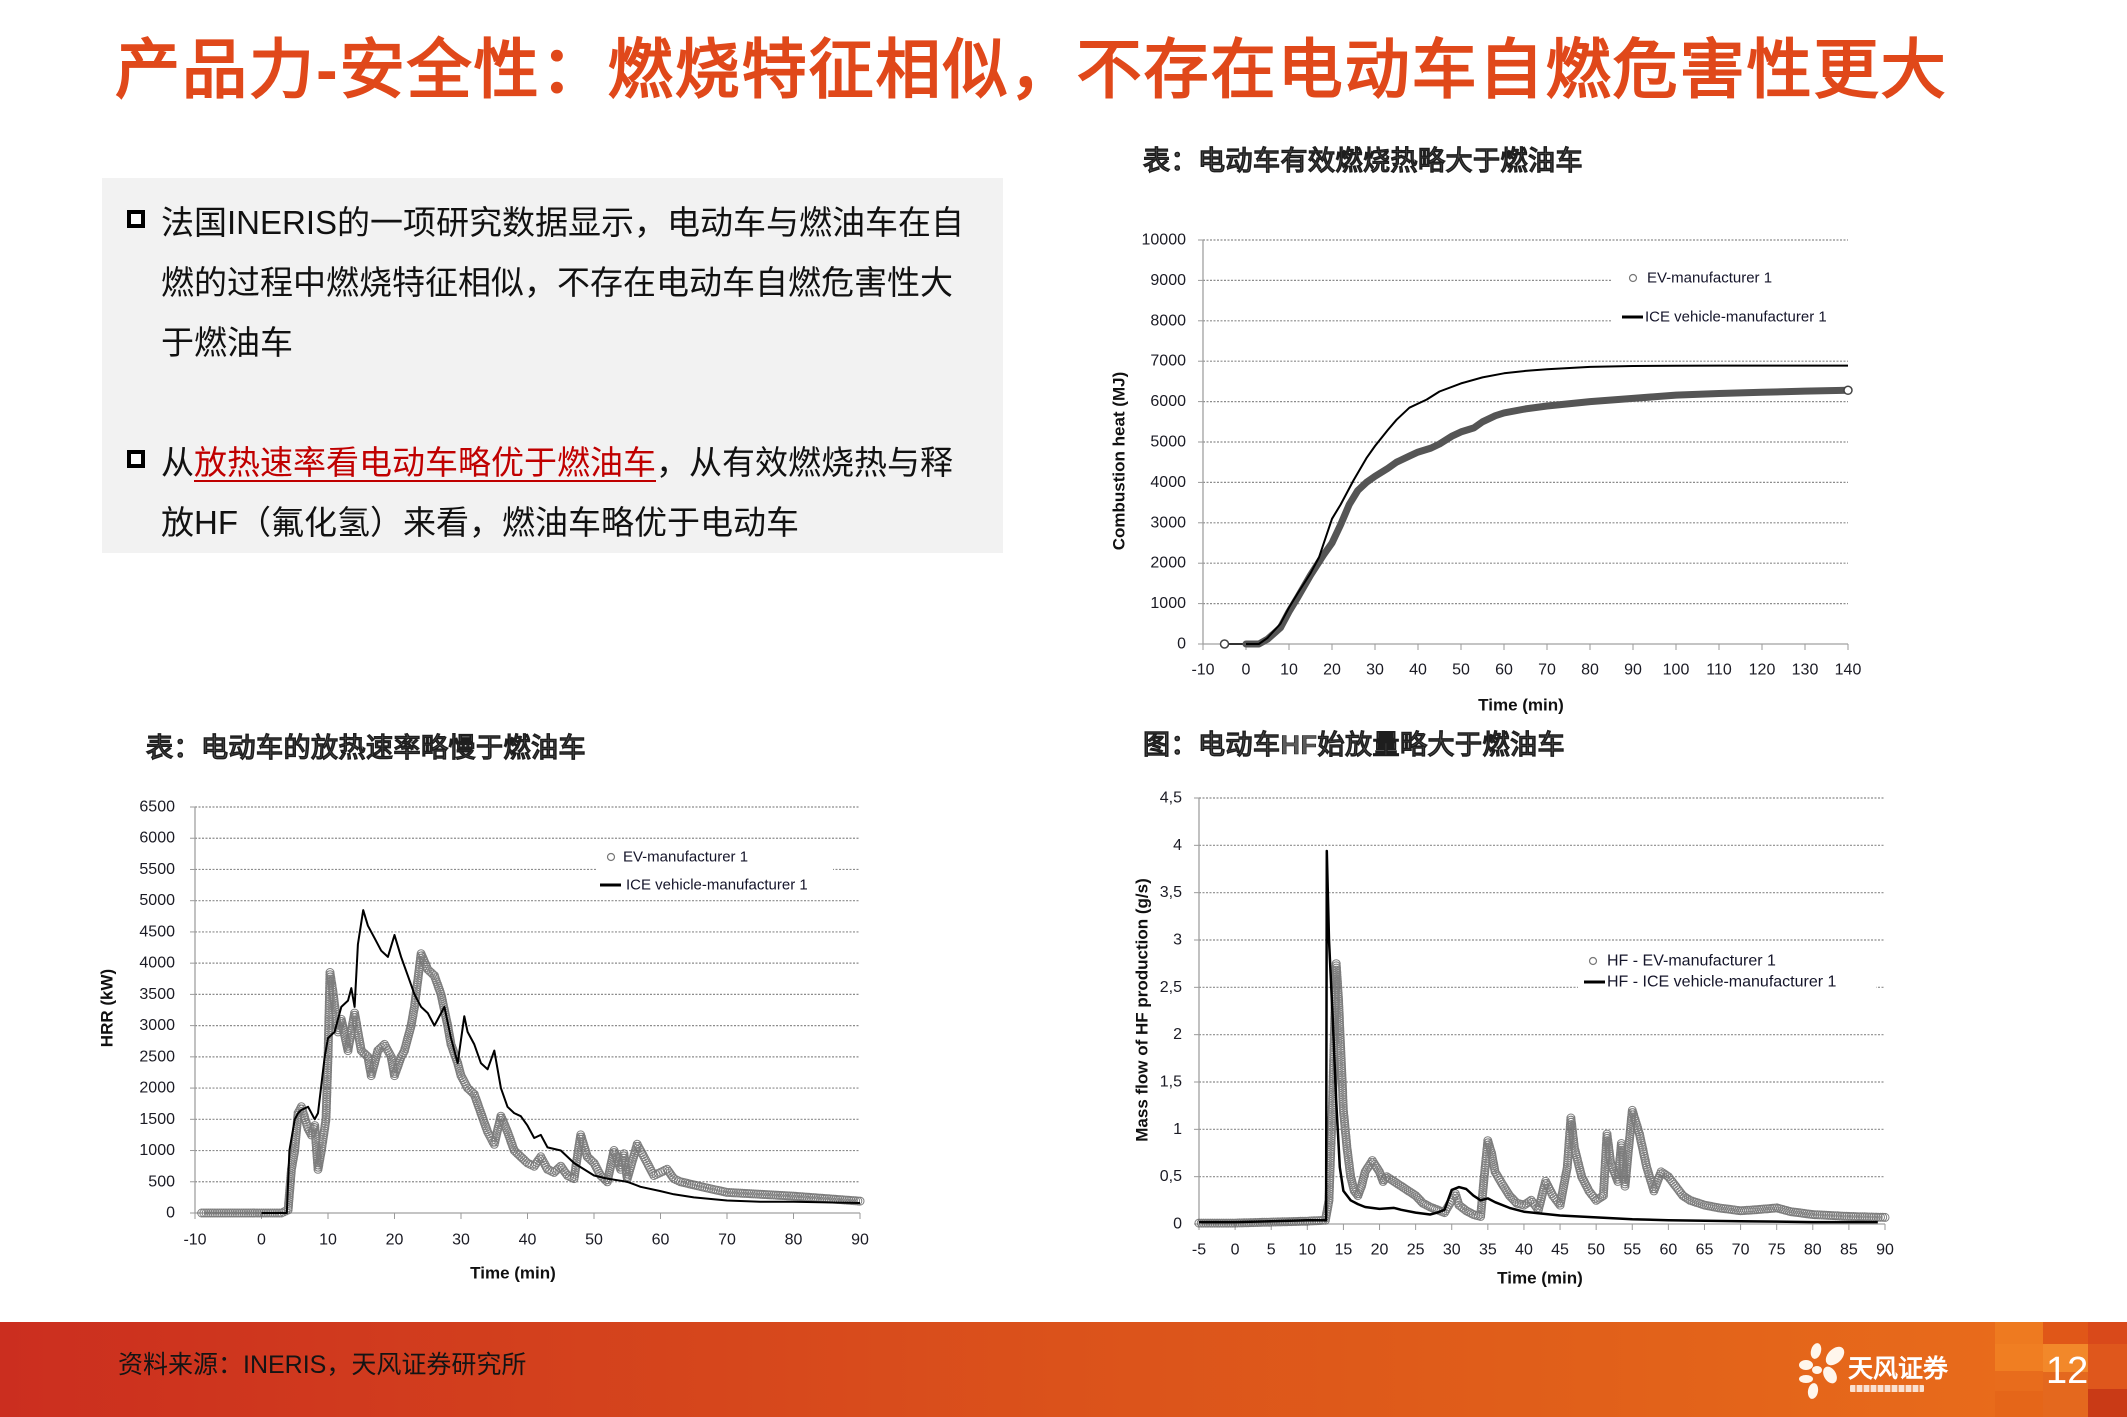  What do you see at coordinates (2067, 1371) in the screenshot?
I see `page-number: 12` at bounding box center [2067, 1371].